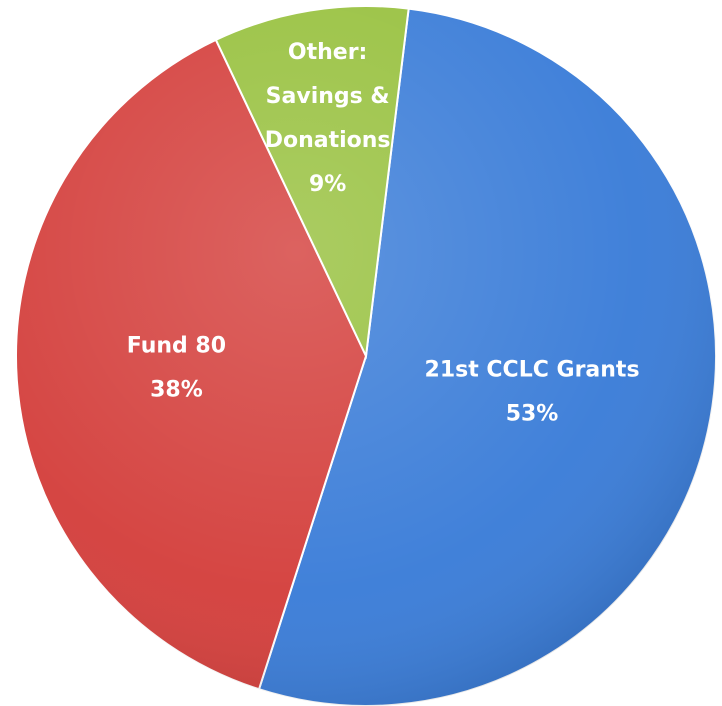 This screenshot has height=706, width=722. I want to click on label-line: 21st CCLC Grants, so click(532, 370).